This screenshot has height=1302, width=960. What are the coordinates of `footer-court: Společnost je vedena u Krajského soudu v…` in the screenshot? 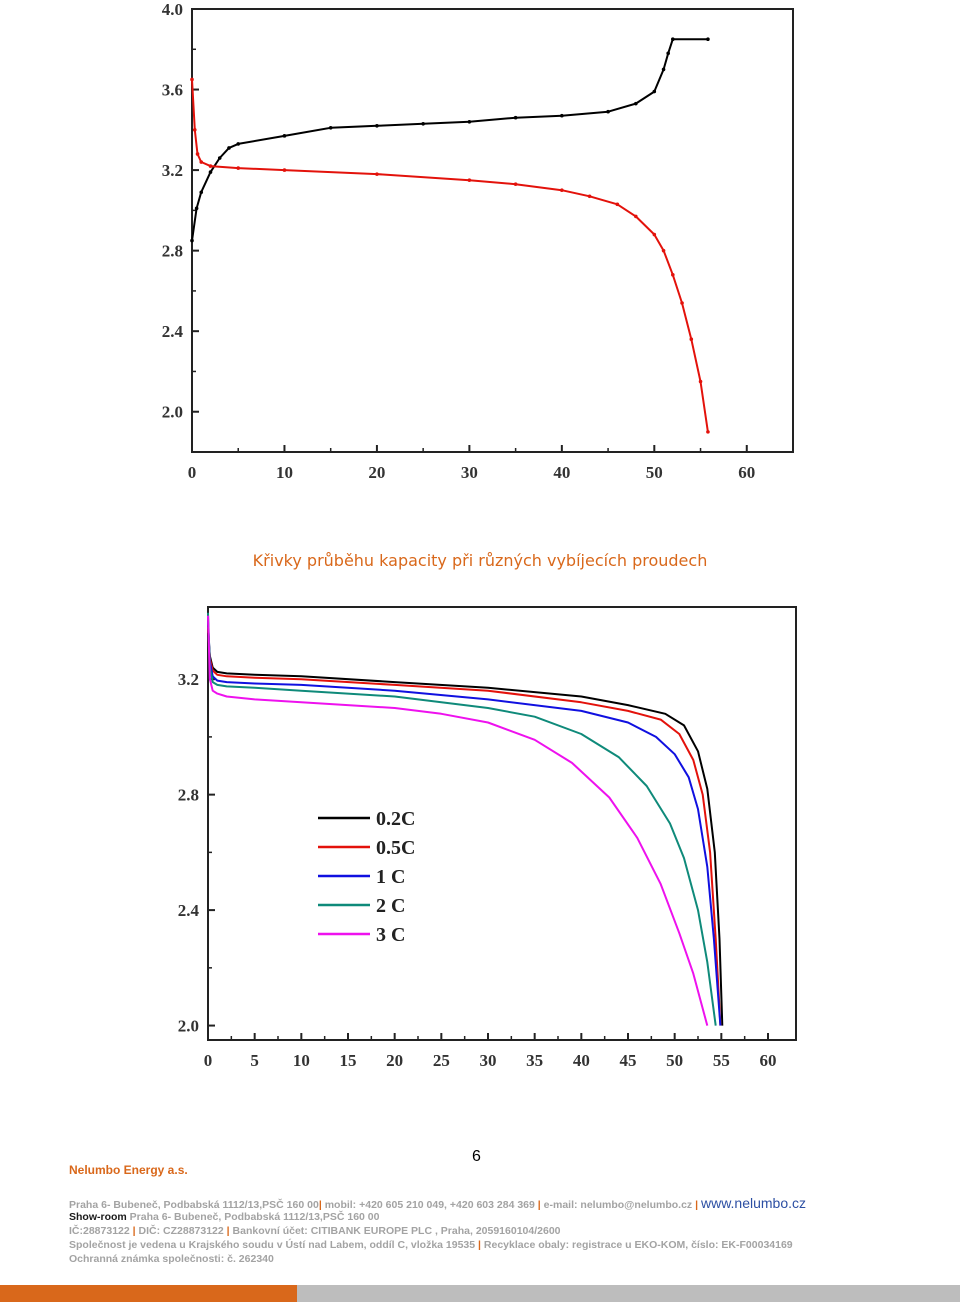 It's located at (272, 1245).